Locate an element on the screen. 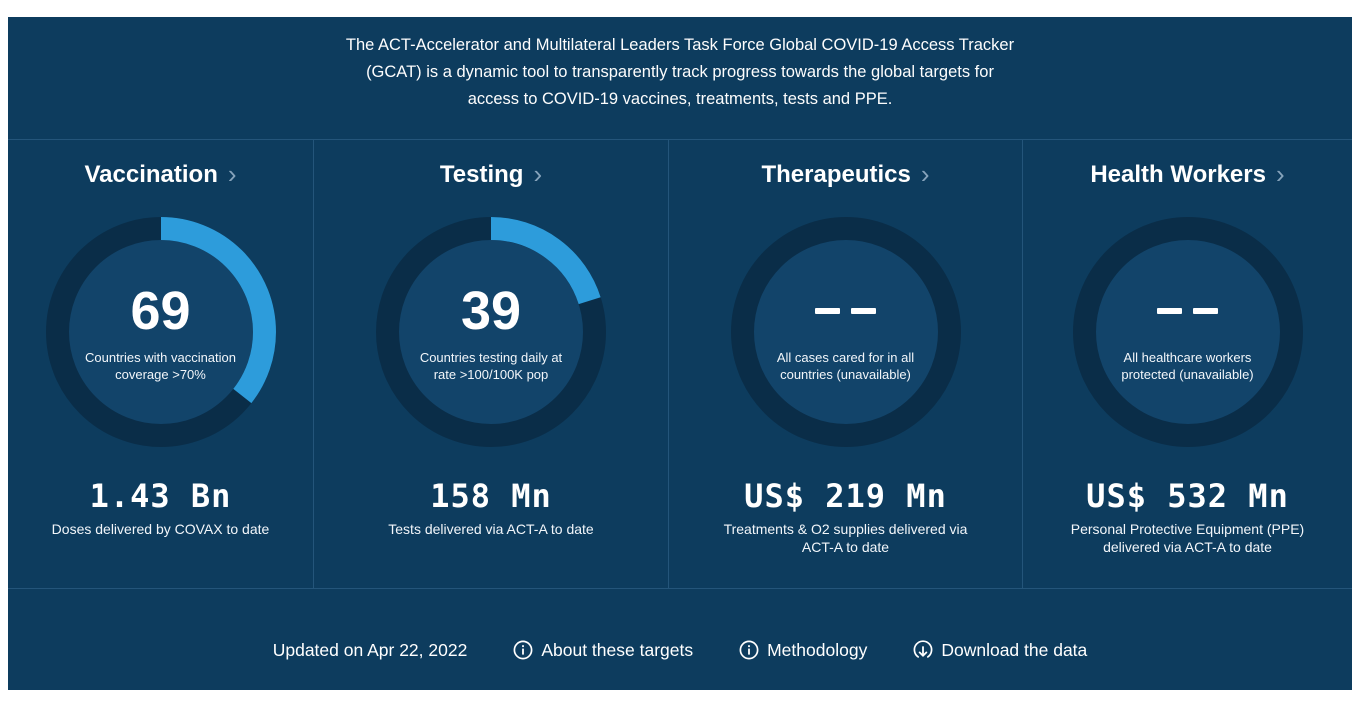  column-title: Therapeutics is located at coordinates (836, 174).